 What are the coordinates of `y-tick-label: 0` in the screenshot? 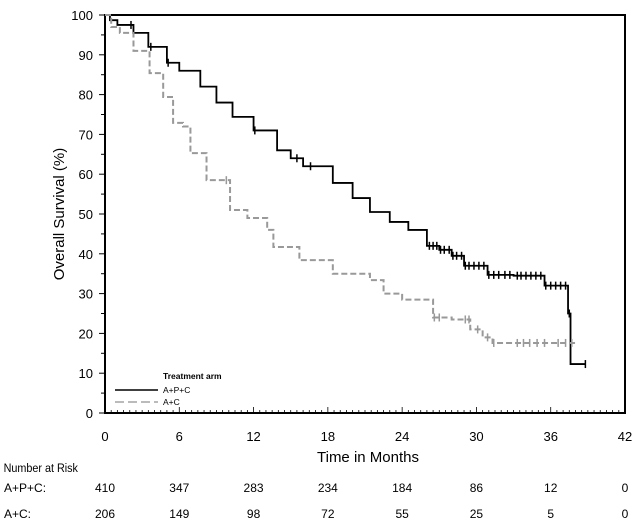 It's located at (89, 413).